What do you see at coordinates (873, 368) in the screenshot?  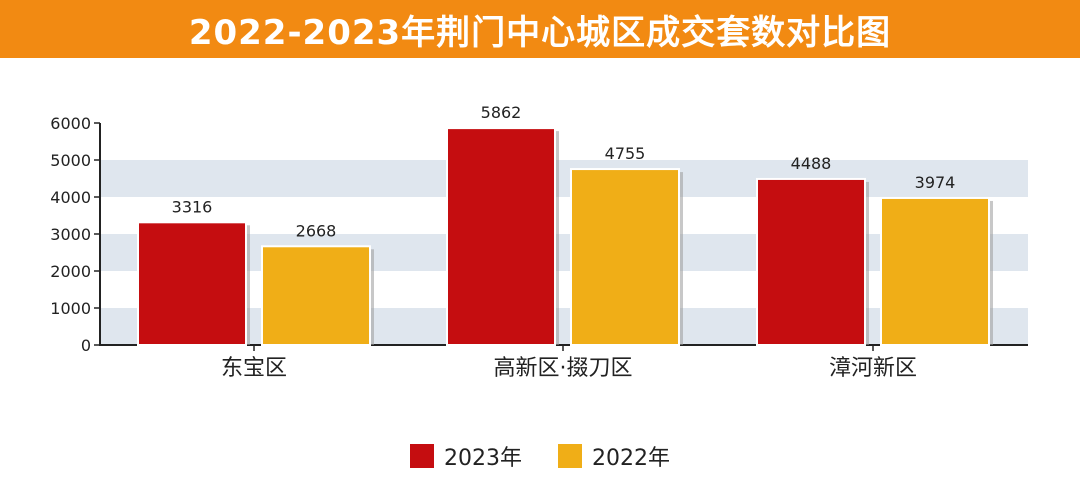 I see `category-label: 漳河新区` at bounding box center [873, 368].